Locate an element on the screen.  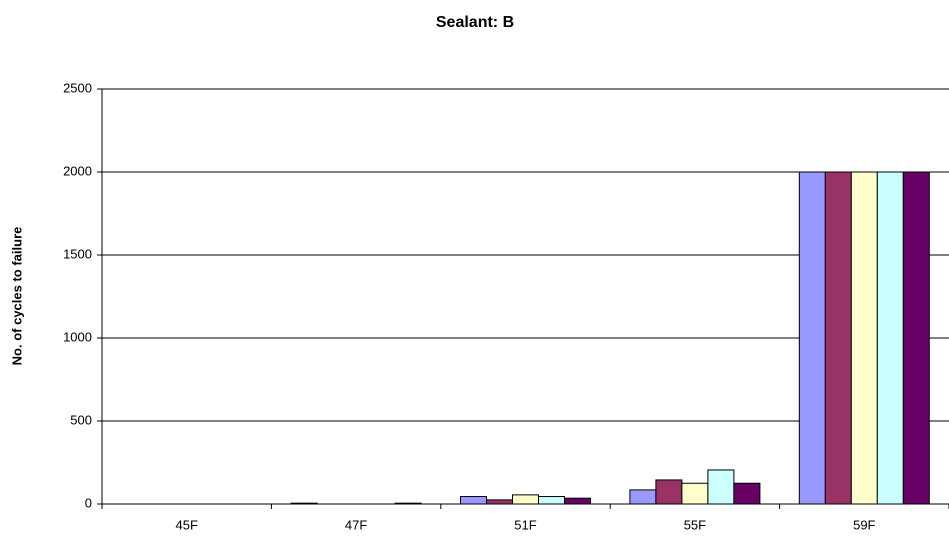
y-tick-label: 2000 is located at coordinates (77, 170).